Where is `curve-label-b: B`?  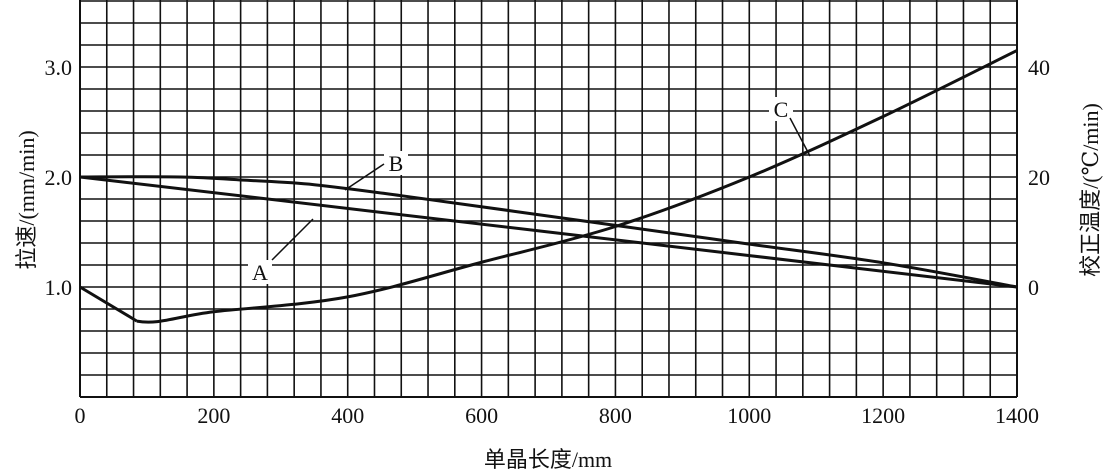 curve-label-b: B is located at coordinates (396, 163).